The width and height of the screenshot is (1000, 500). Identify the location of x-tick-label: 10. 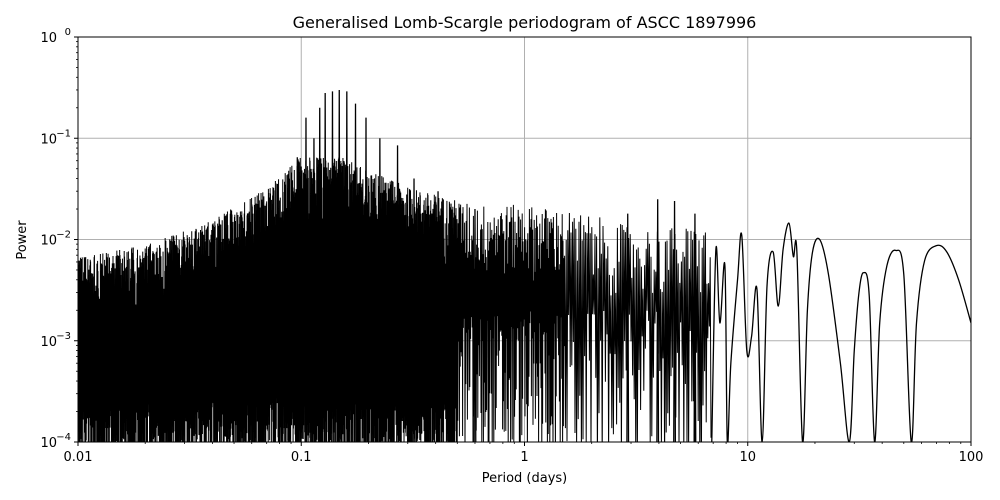
(747, 457).